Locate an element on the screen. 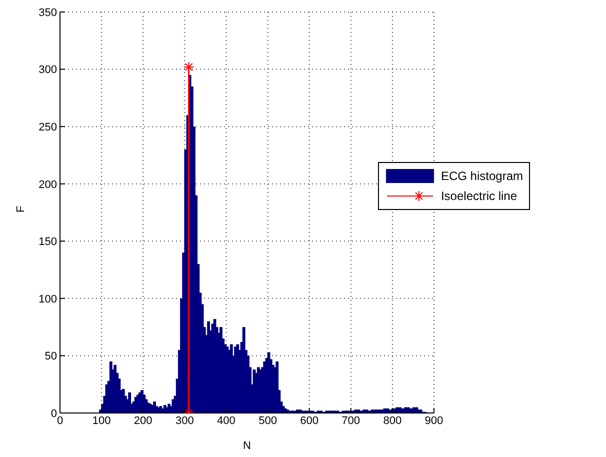 The height and width of the screenshot is (457, 606). y-tick-label: 300 is located at coordinates (47, 70).